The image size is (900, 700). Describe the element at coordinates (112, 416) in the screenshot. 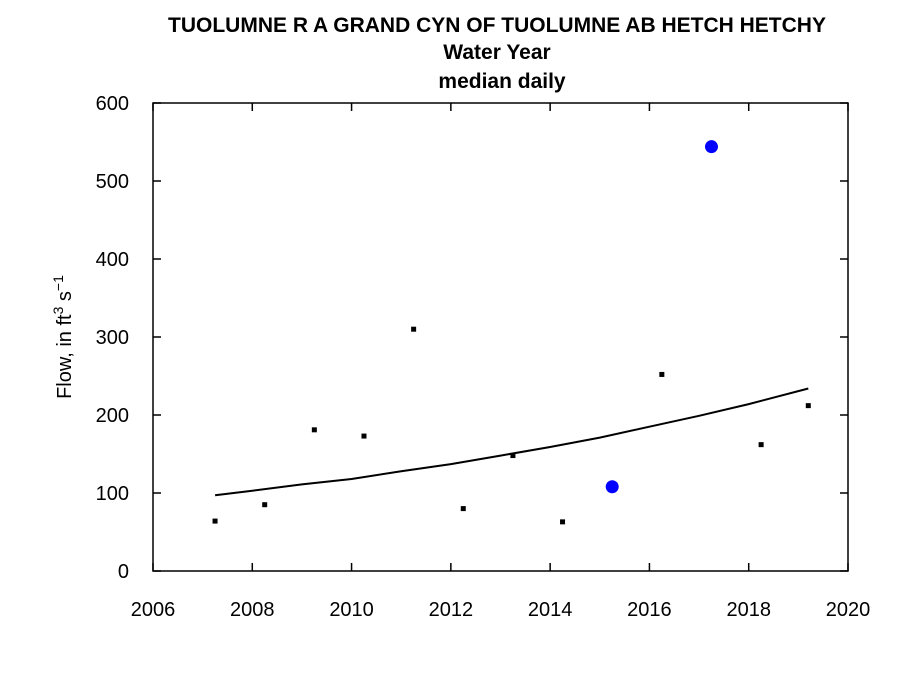

I see `y-tick-label: 200` at that location.